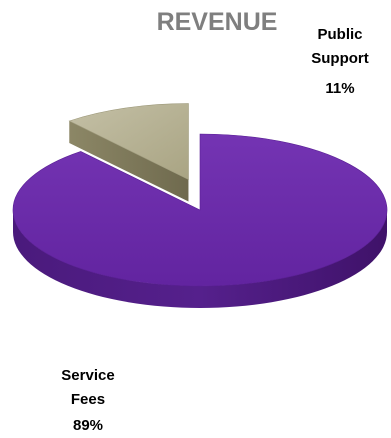  I want to click on slice-label-public-support: Public Support, so click(340, 46).